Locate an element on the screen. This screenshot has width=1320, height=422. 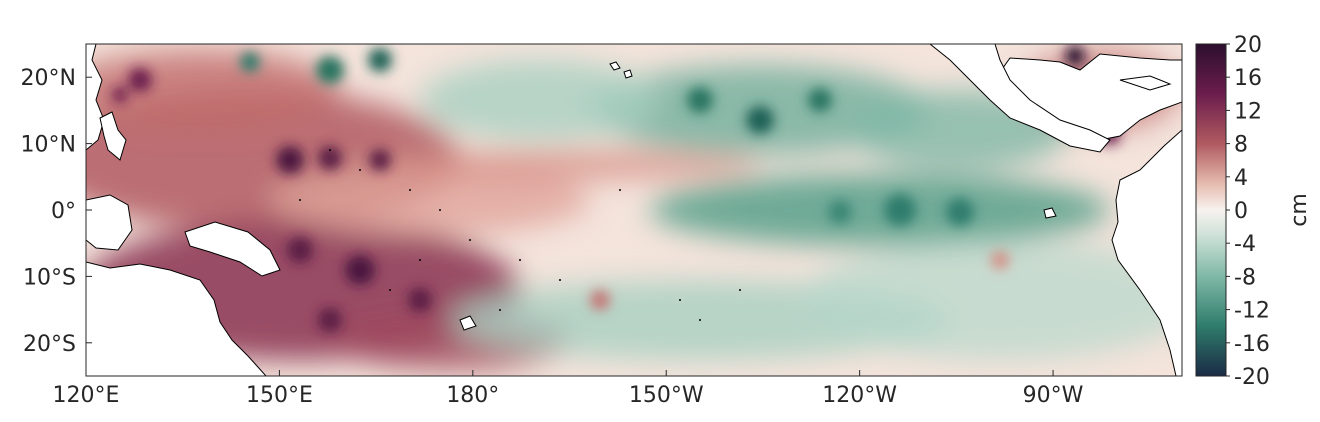
colorbar-gradient is located at coordinates (1211, 210).